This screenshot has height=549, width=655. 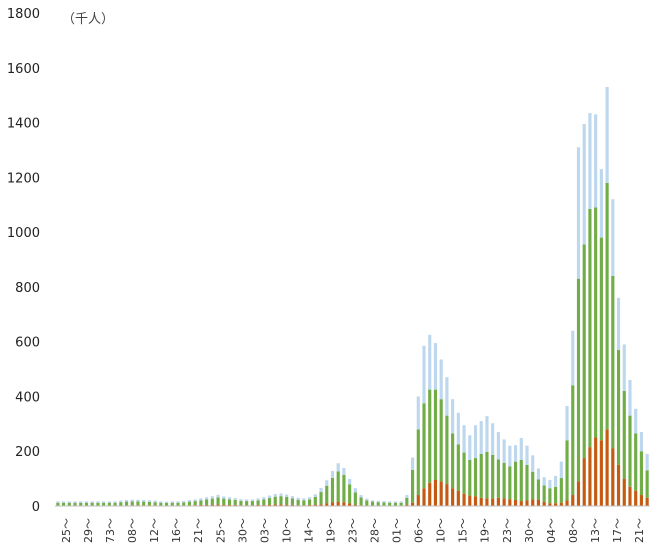 I want to click on x-tick-label: 08〜, so click(x=573, y=530).